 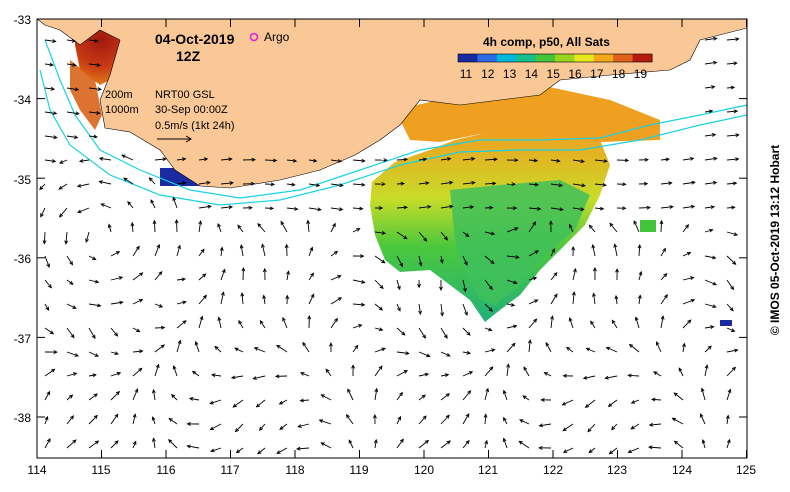 What do you see at coordinates (23, 339) in the screenshot?
I see `y-tick-label: -37` at bounding box center [23, 339].